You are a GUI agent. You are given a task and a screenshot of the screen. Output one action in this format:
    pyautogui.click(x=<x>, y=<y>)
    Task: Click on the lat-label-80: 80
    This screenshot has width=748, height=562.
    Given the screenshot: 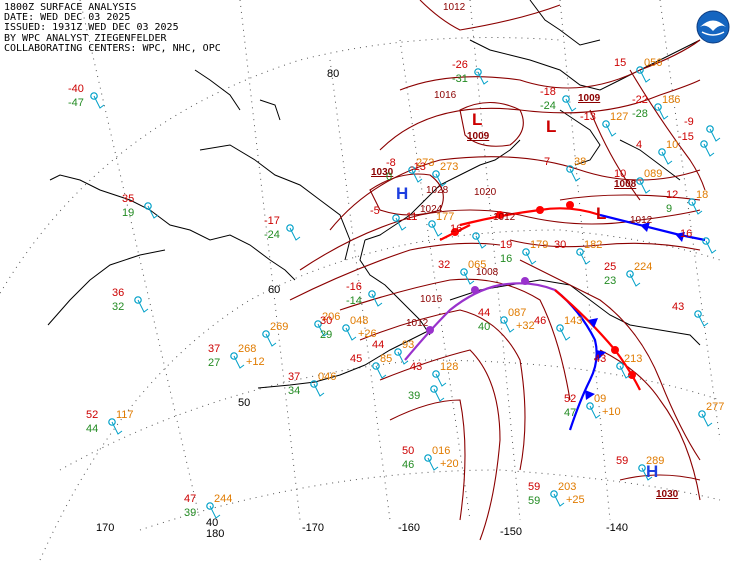 What is the action you would take?
    pyautogui.click(x=333, y=74)
    